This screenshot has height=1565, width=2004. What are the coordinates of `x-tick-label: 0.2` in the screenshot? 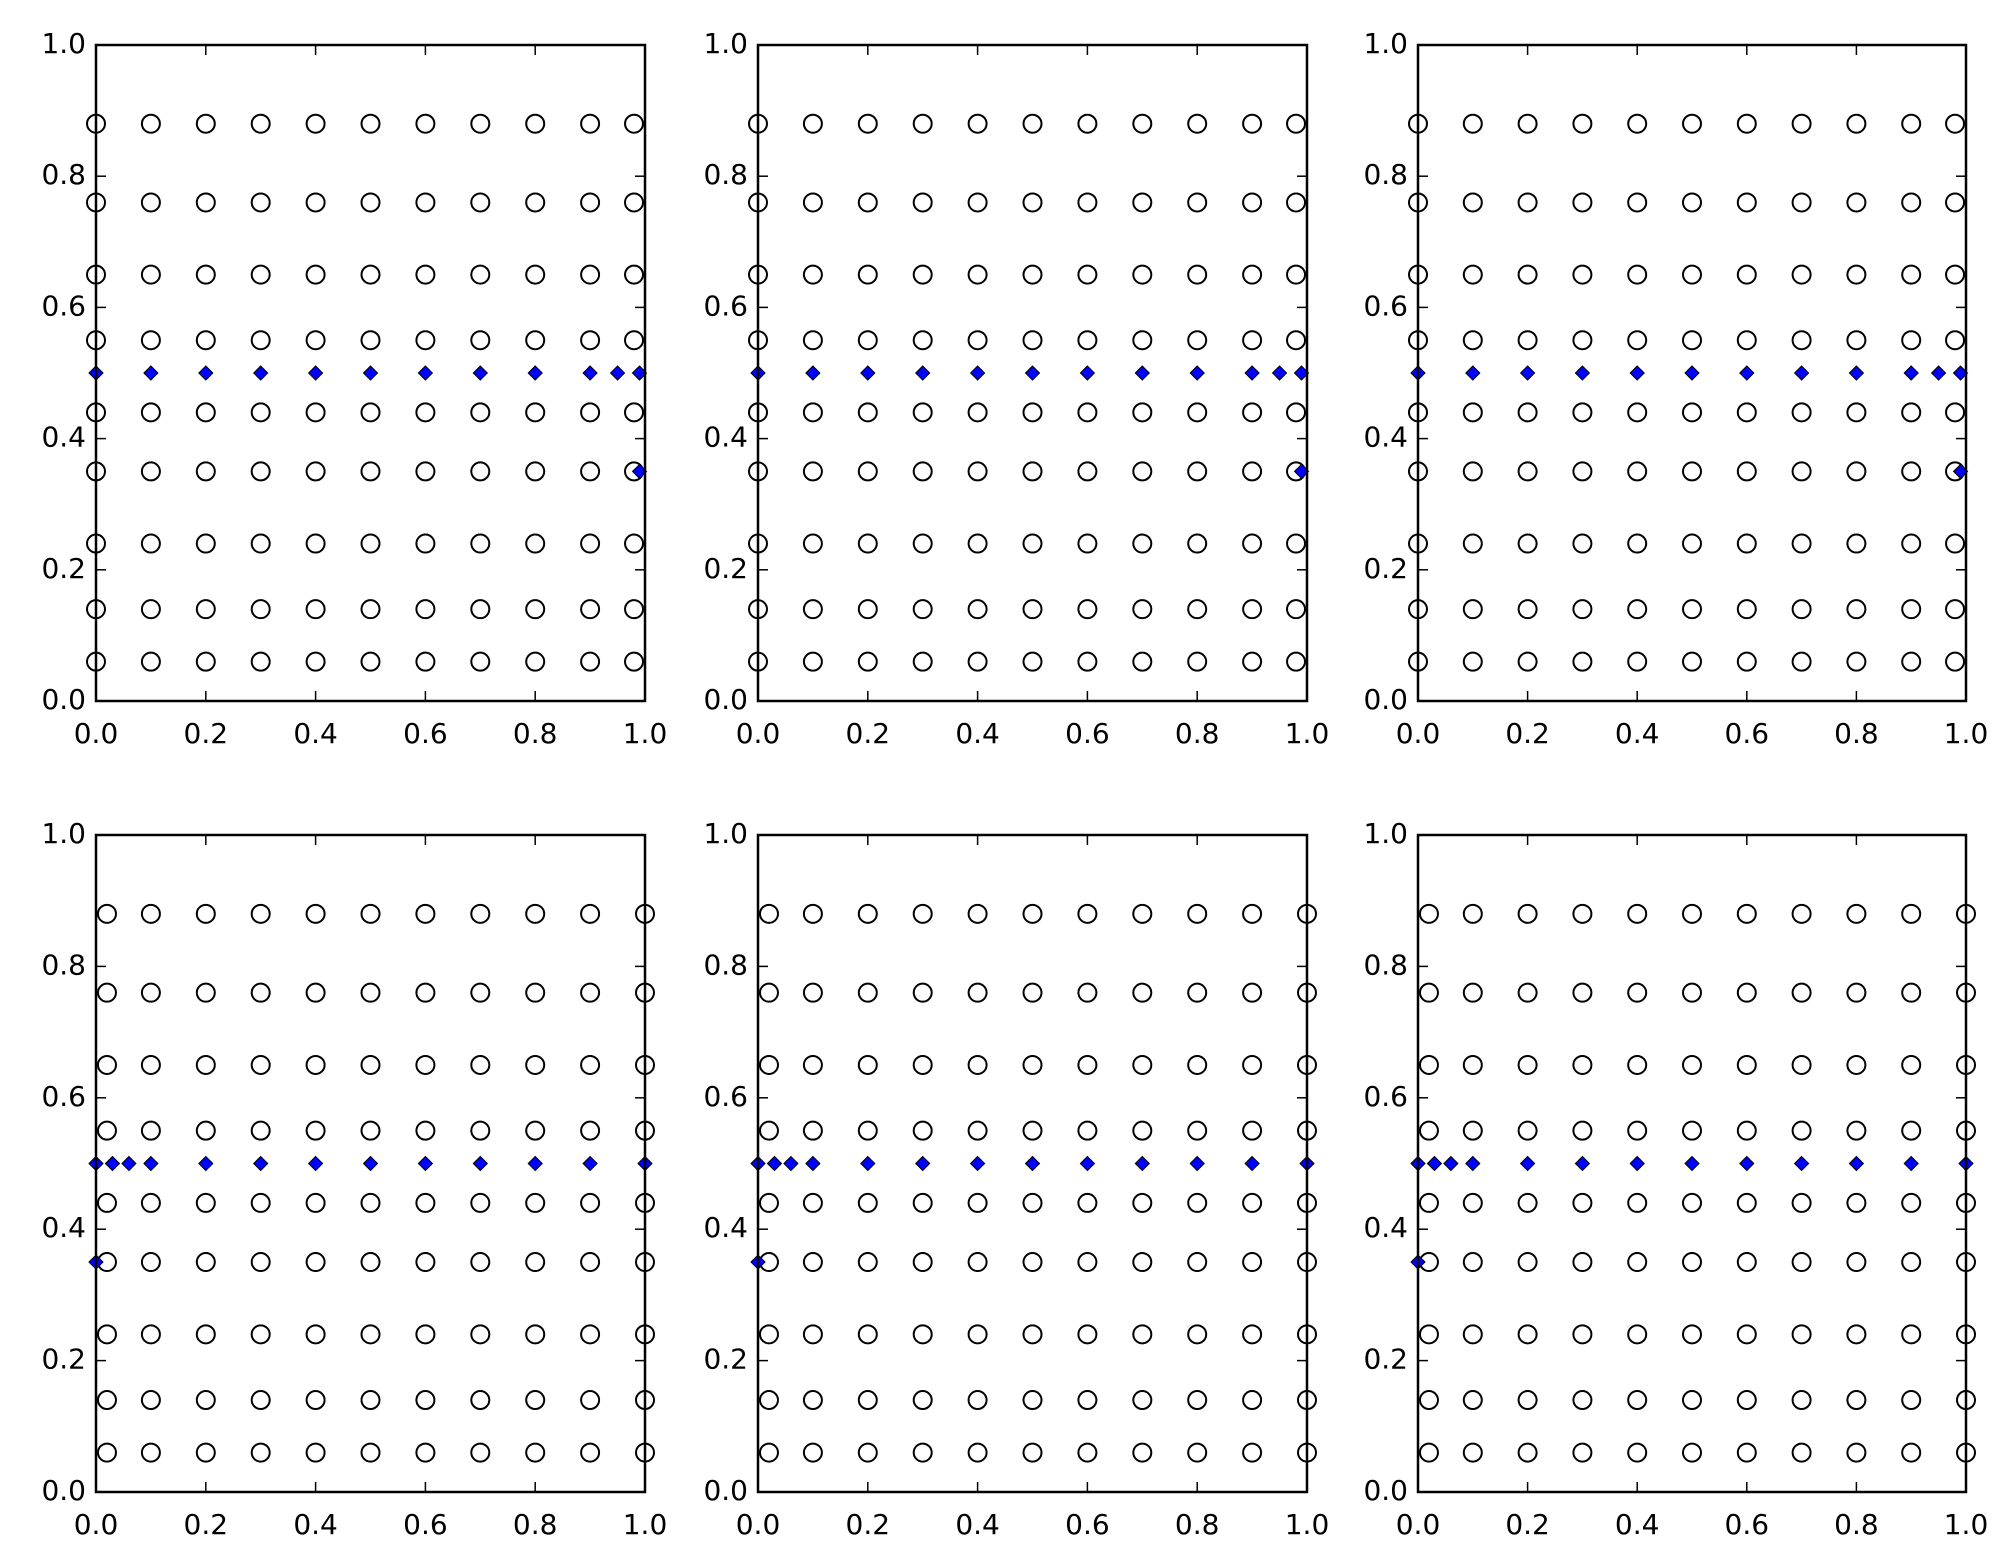 It's located at (868, 1524).